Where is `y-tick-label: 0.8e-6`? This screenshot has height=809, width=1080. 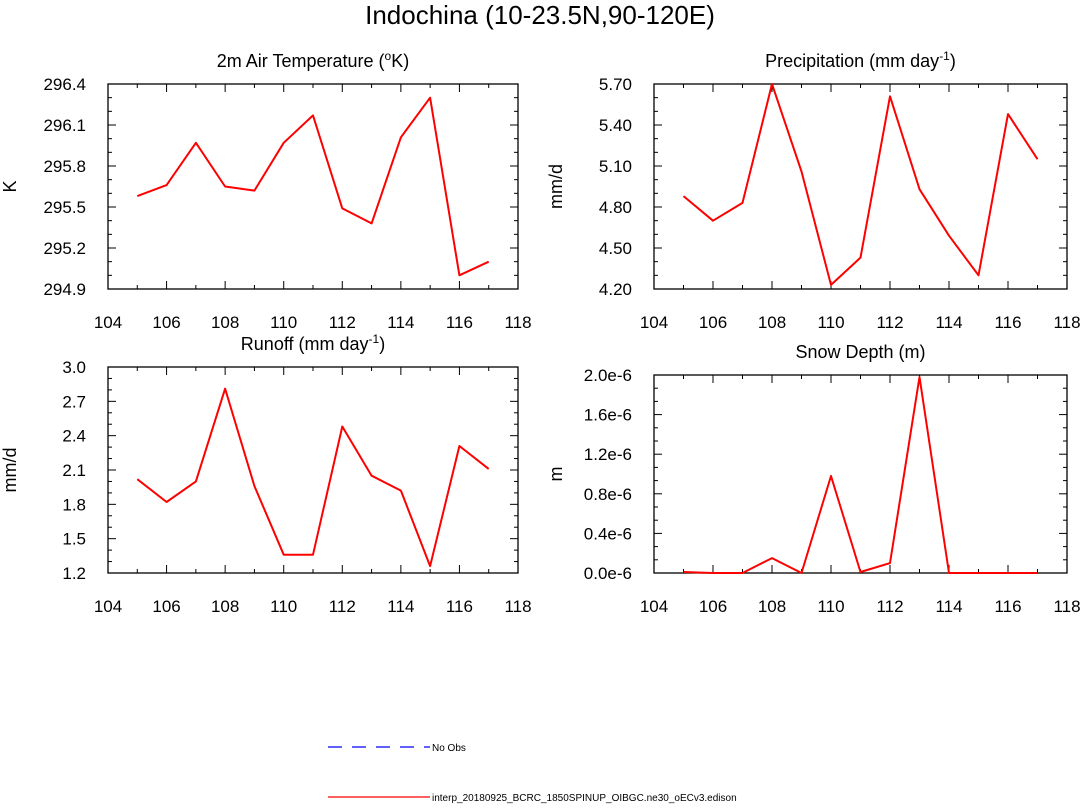
y-tick-label: 0.8e-6 is located at coordinates (608, 494).